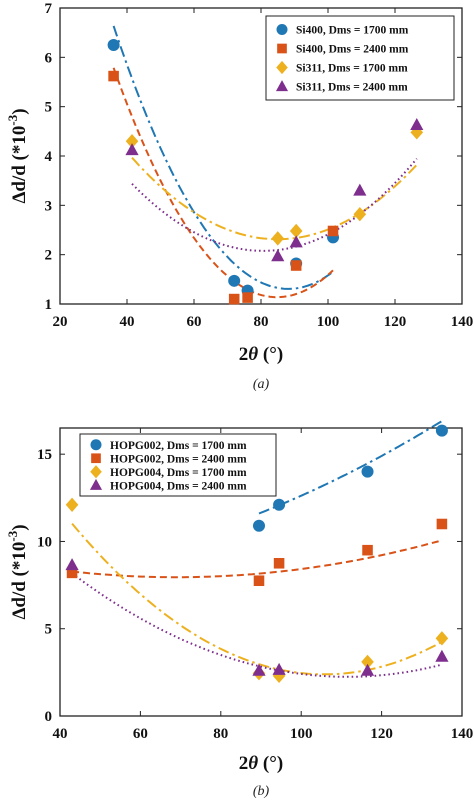  Describe the element at coordinates (261, 791) in the screenshot. I see `caption-b: (b)` at that location.